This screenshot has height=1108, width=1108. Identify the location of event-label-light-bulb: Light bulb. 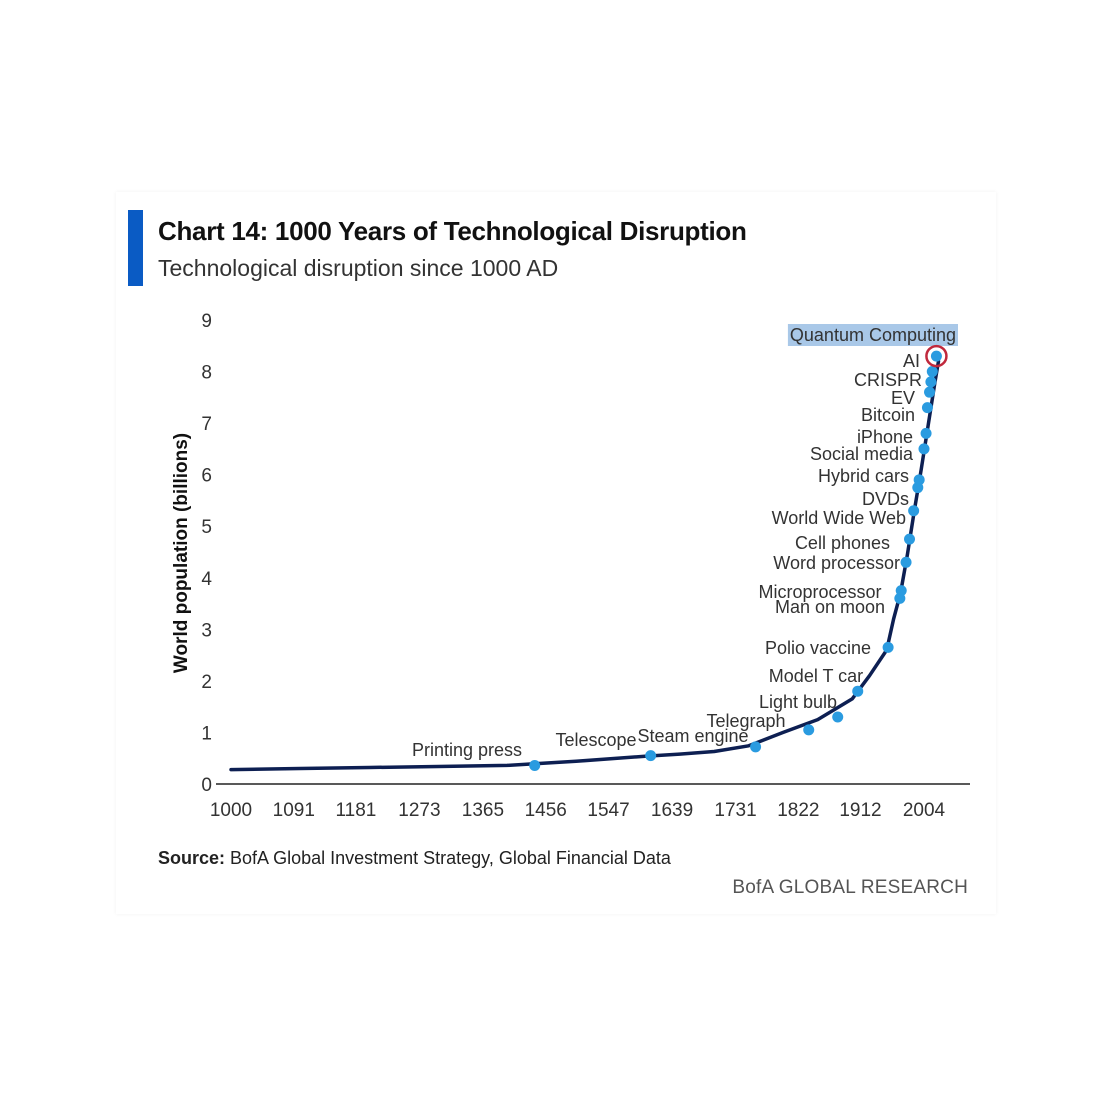
(798, 702).